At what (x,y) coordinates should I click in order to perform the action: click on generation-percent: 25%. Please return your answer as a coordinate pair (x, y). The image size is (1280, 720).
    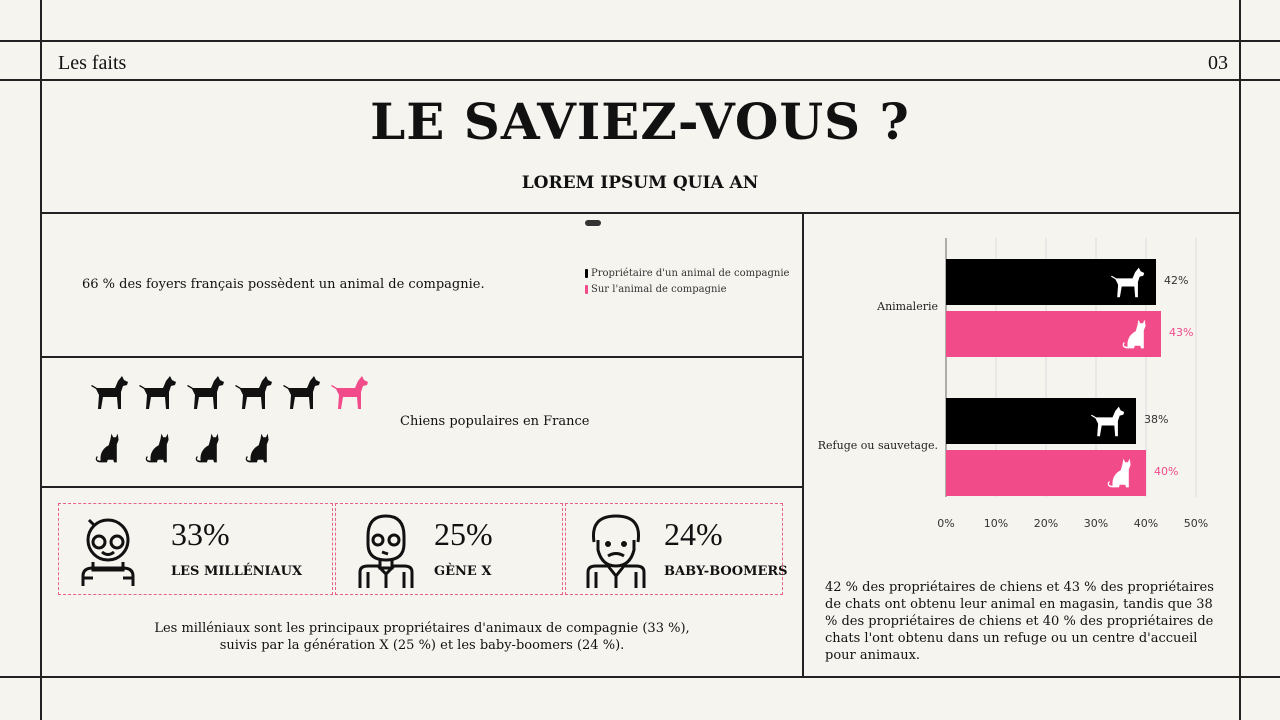
    Looking at the image, I should click on (463, 534).